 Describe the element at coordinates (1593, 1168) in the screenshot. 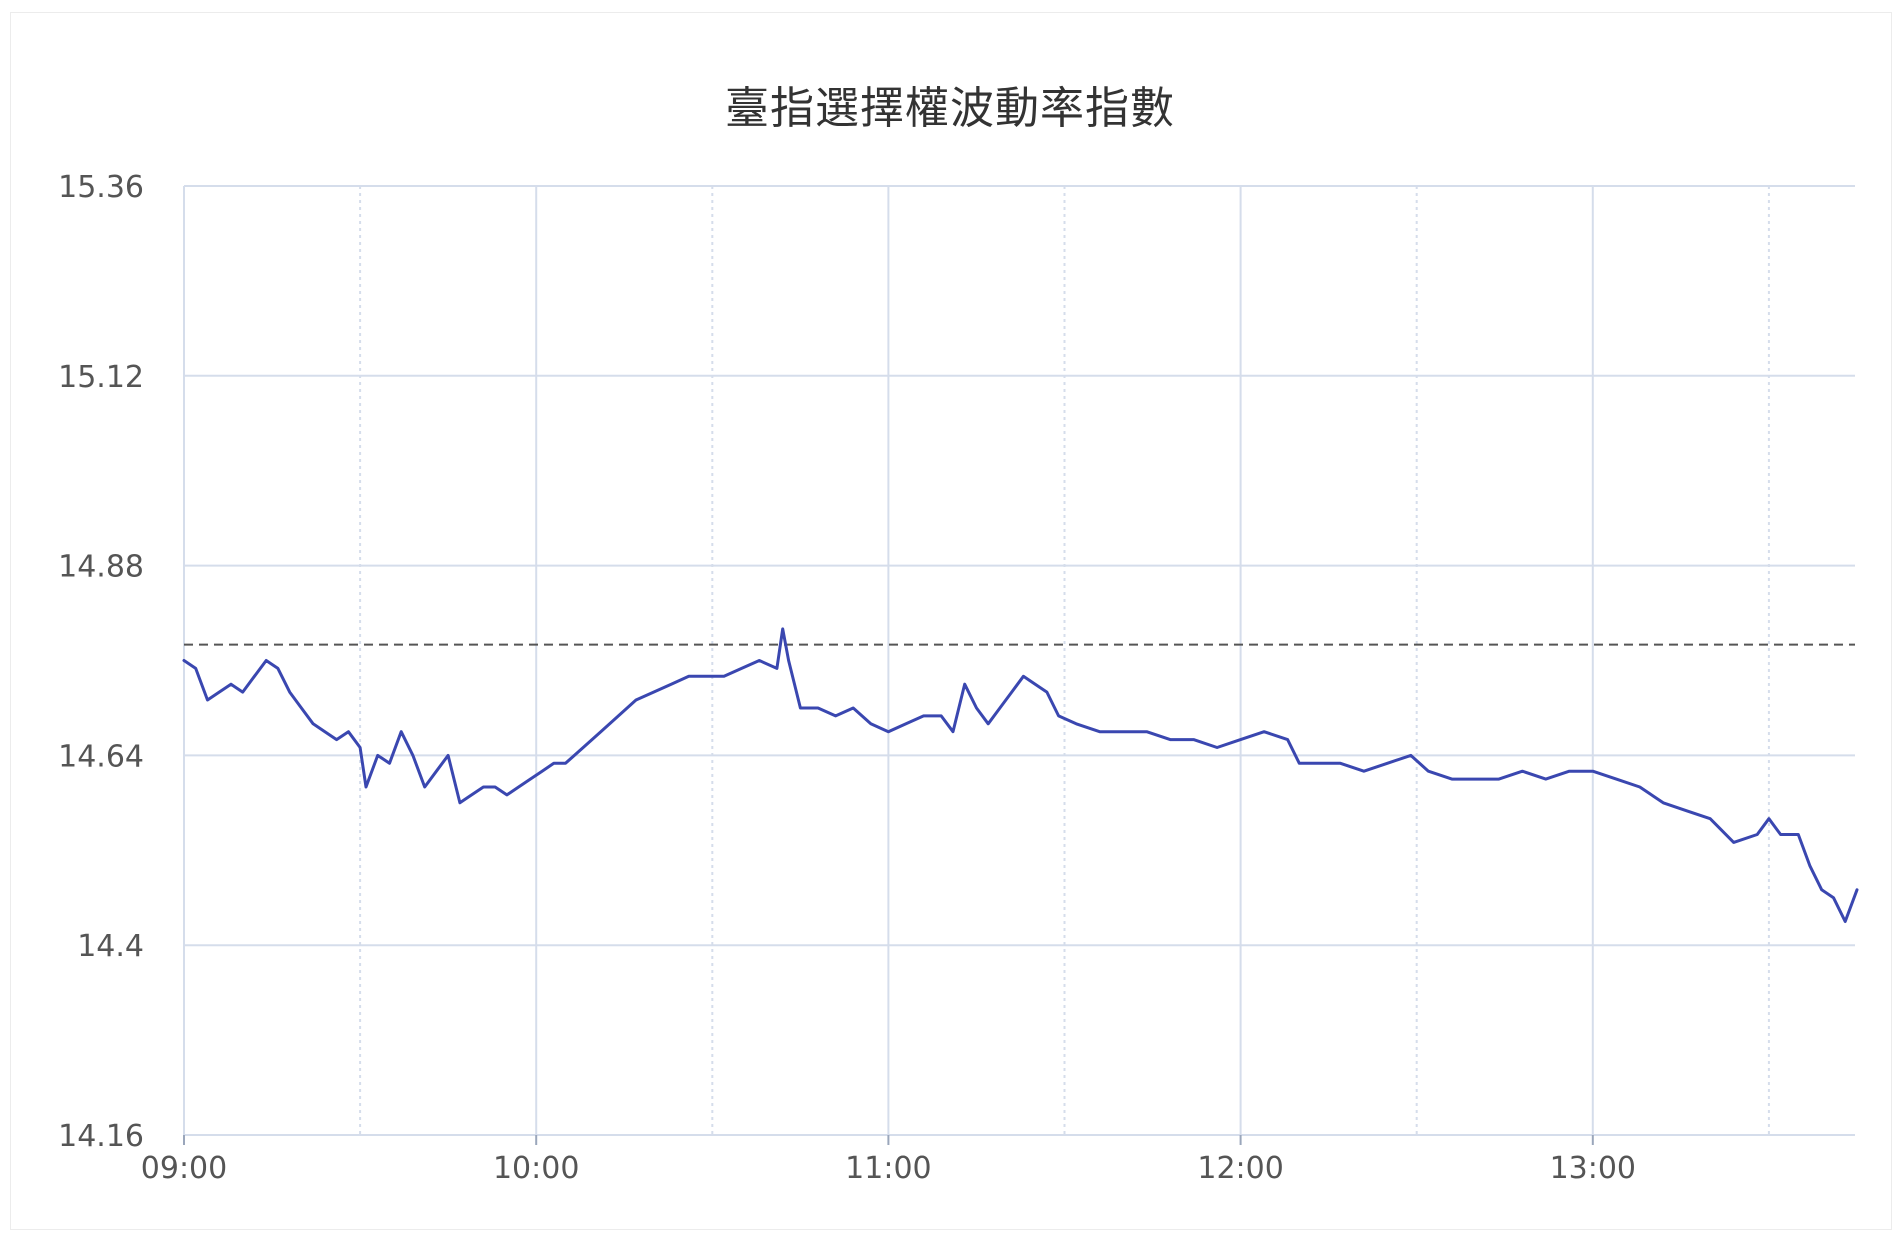

I see `x-tick-label: 13:00` at that location.